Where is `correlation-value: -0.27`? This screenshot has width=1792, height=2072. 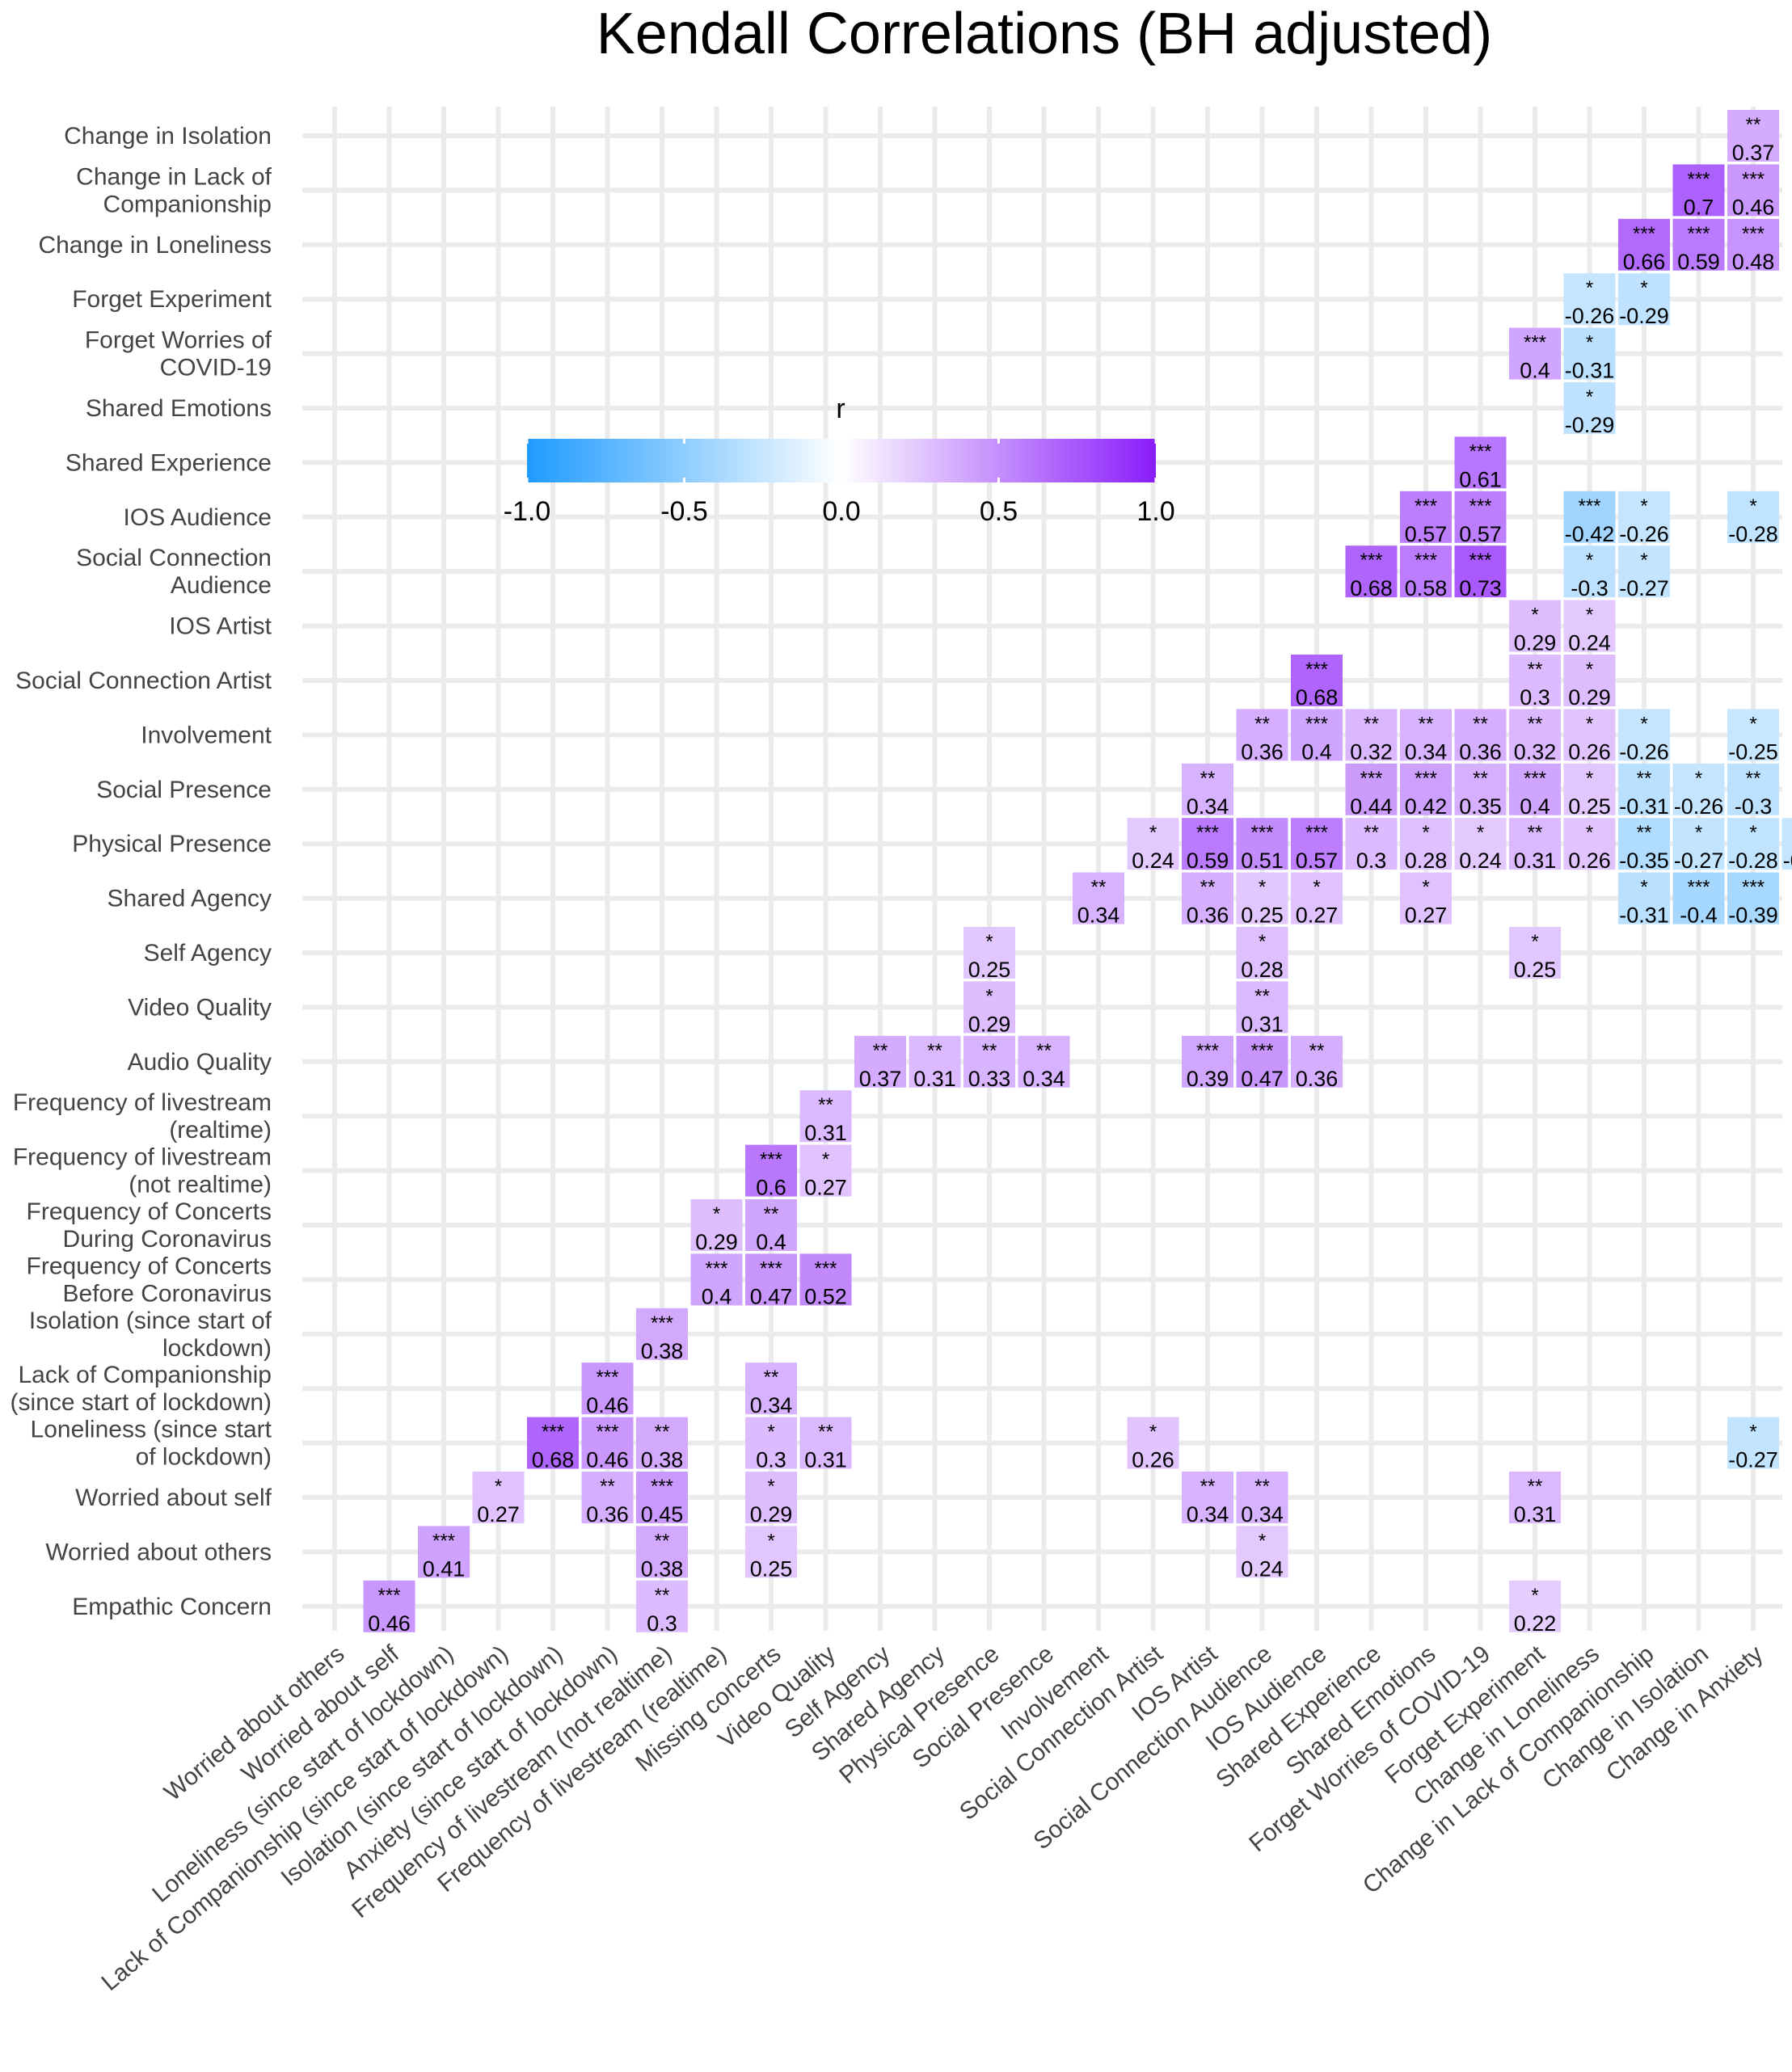 correlation-value: -0.27 is located at coordinates (1699, 861).